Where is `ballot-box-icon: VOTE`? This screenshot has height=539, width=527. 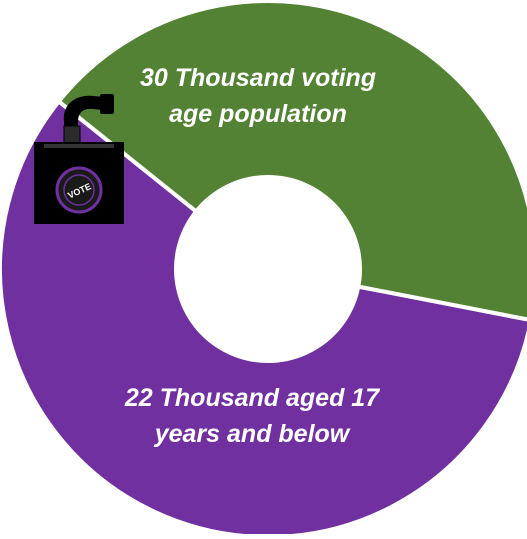 ballot-box-icon: VOTE is located at coordinates (79, 159).